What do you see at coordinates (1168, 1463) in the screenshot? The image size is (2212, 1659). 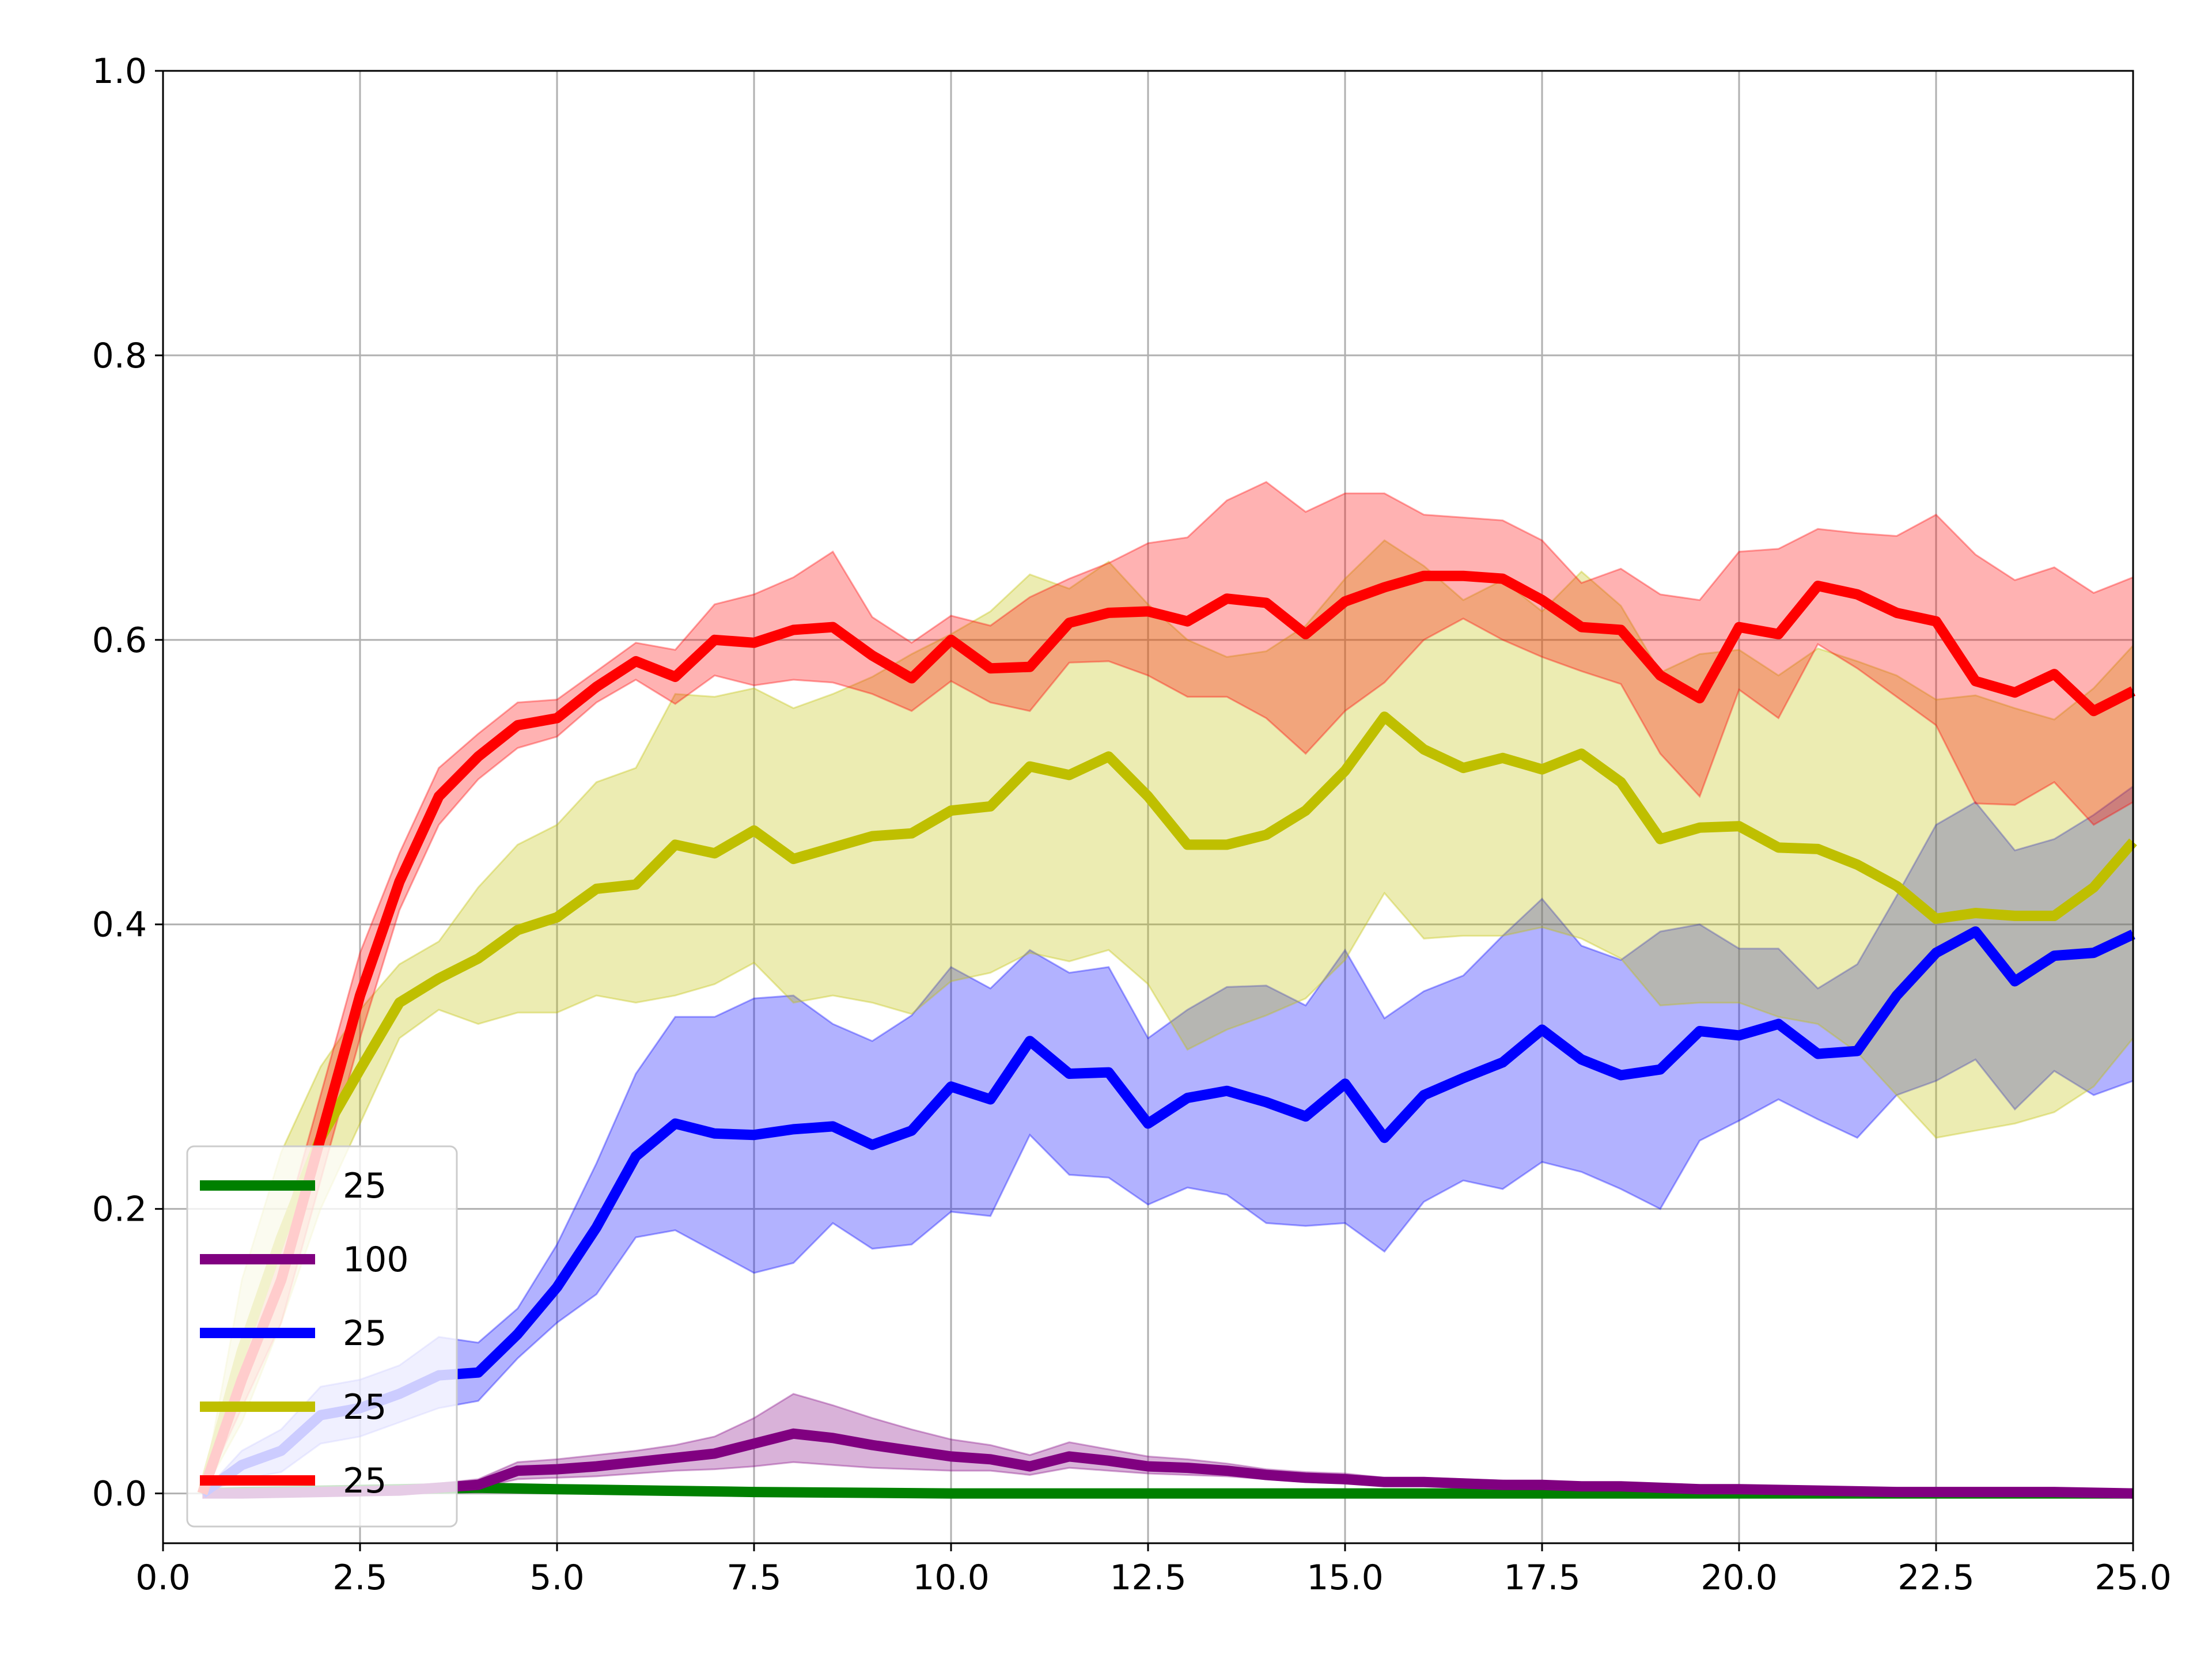 I see `series-1-line` at bounding box center [1168, 1463].